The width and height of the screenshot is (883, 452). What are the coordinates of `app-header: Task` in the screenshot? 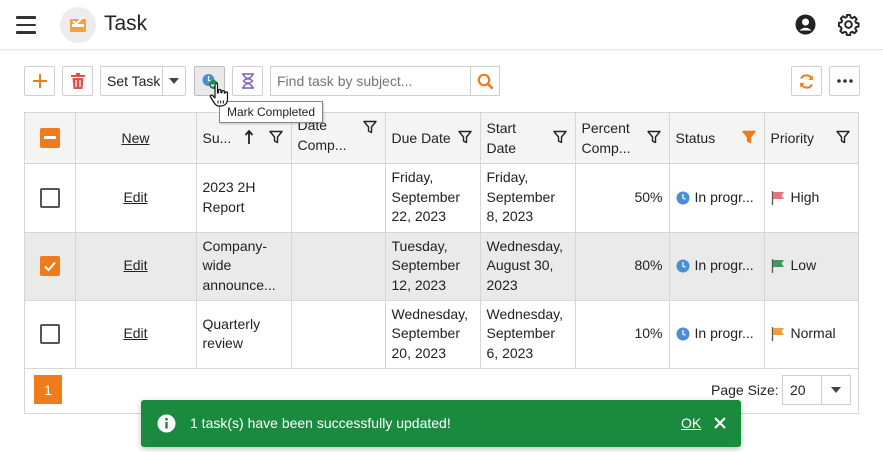 It's located at (441, 25).